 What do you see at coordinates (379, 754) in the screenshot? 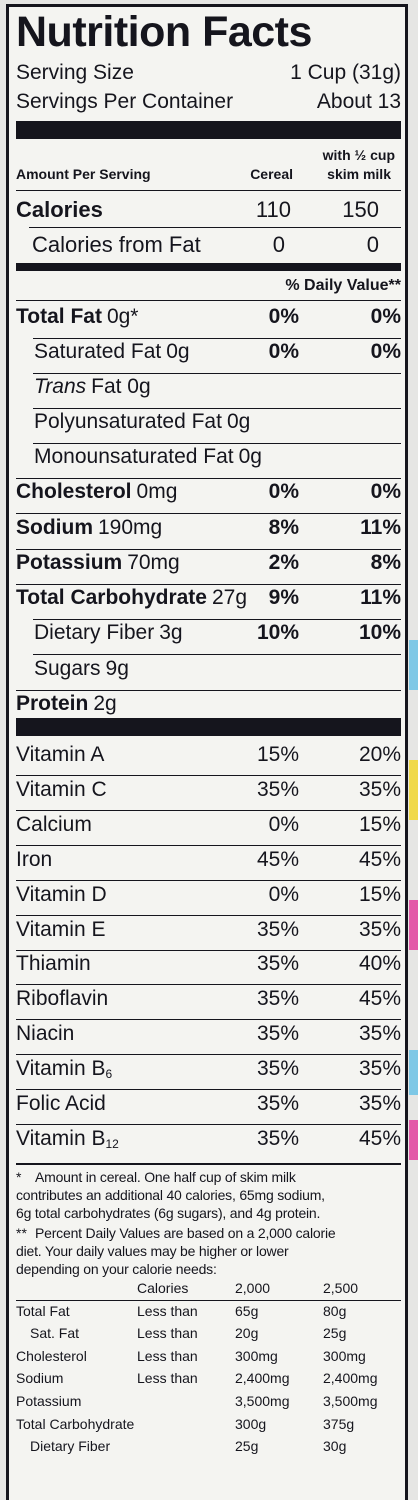
I see `vitamin-dv-milk: 20%` at bounding box center [379, 754].